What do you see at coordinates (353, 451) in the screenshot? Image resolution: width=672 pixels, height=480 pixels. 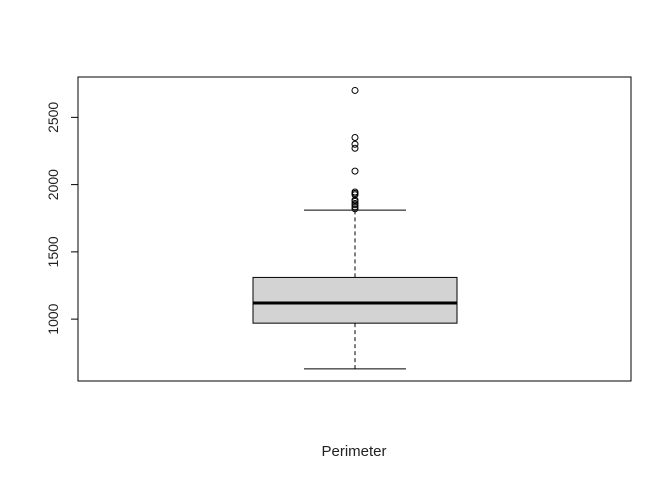 I see `x-axis-label: Perimeter` at bounding box center [353, 451].